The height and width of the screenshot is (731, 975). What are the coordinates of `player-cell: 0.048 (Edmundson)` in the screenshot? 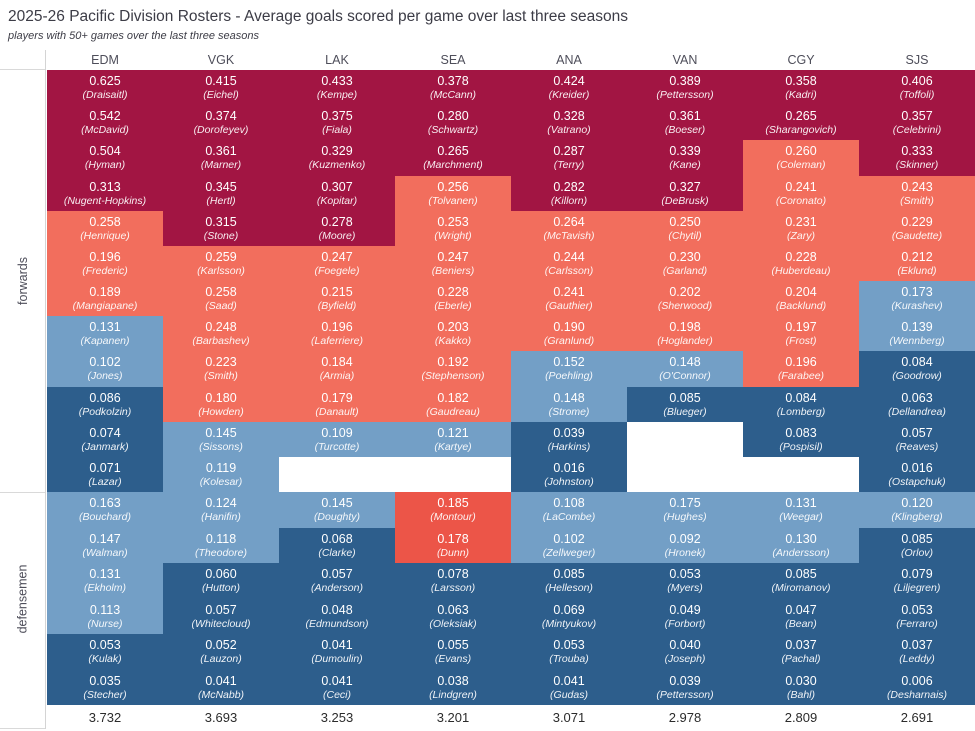 It's located at (337, 616).